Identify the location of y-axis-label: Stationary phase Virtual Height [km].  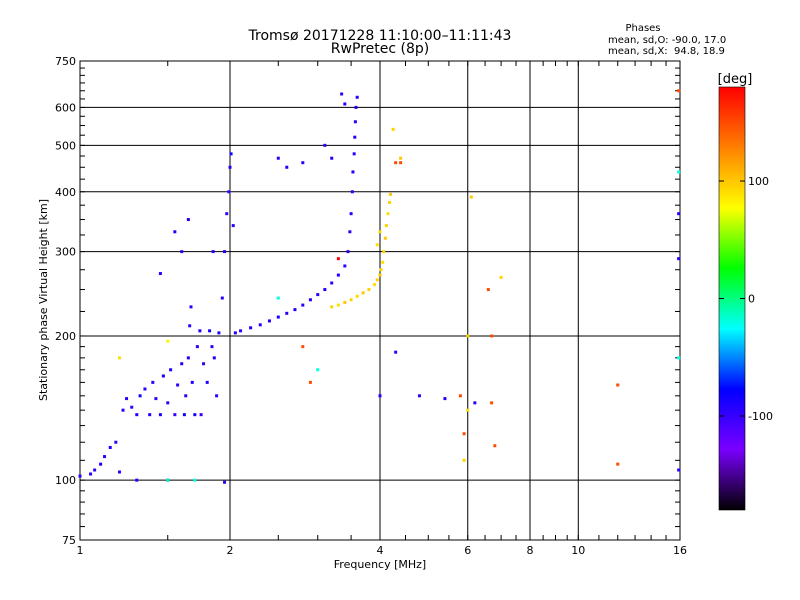
(43, 300).